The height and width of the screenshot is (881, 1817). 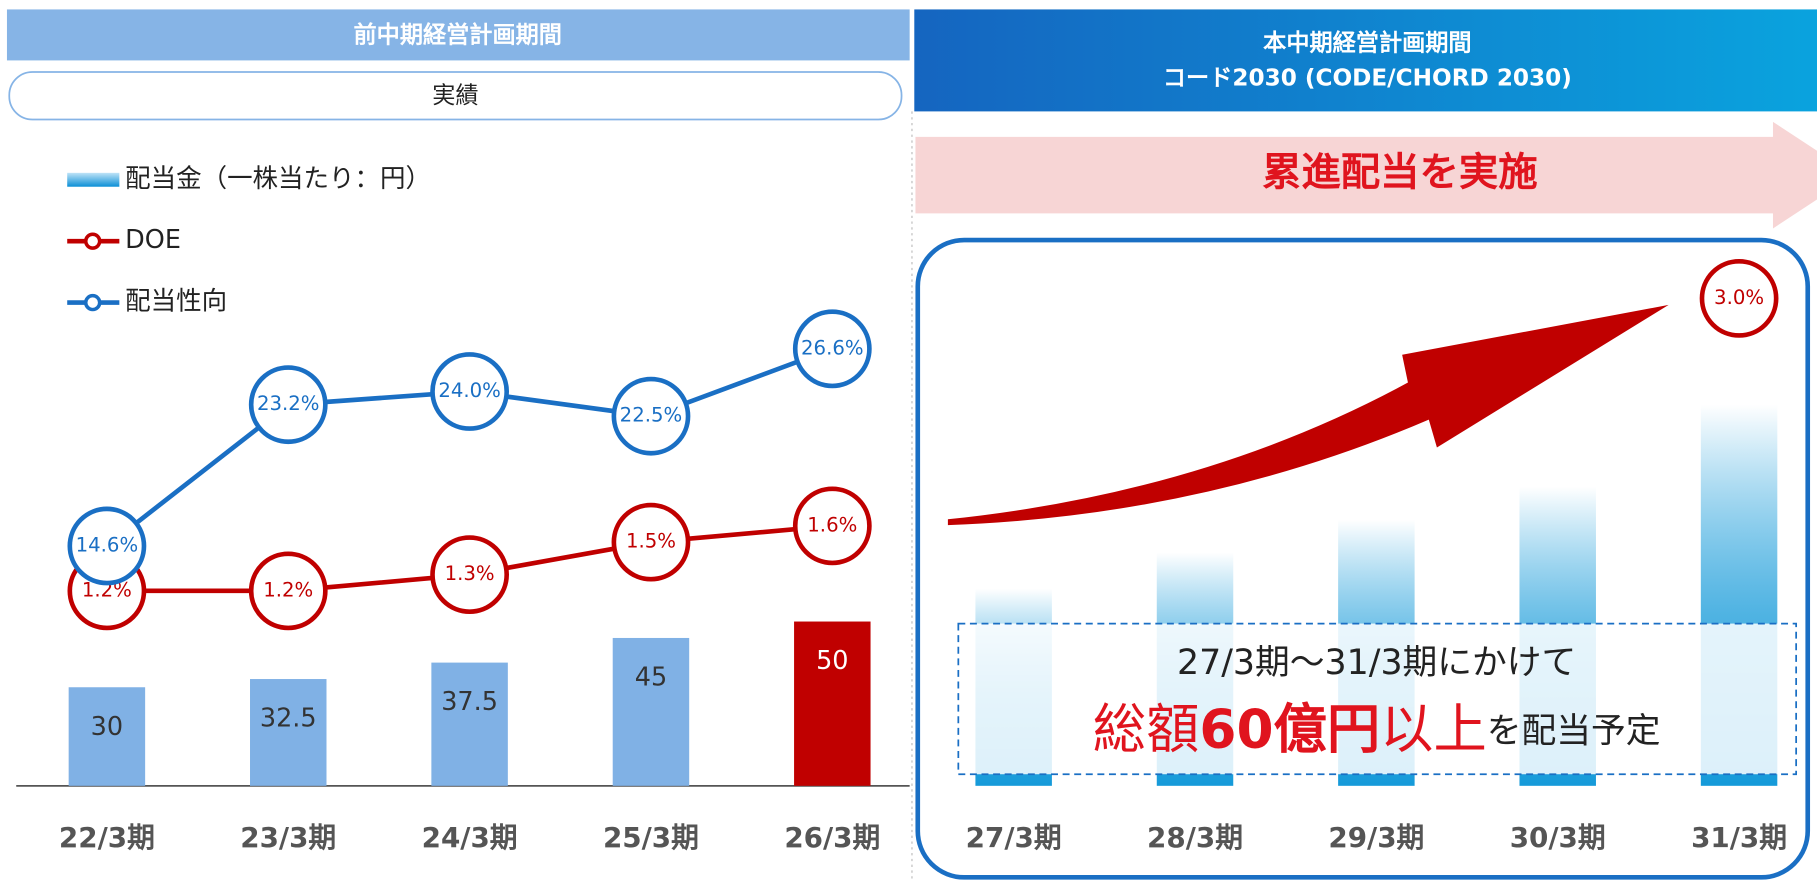 I want to click on x-tick-label: 23/3期, so click(x=288, y=837).